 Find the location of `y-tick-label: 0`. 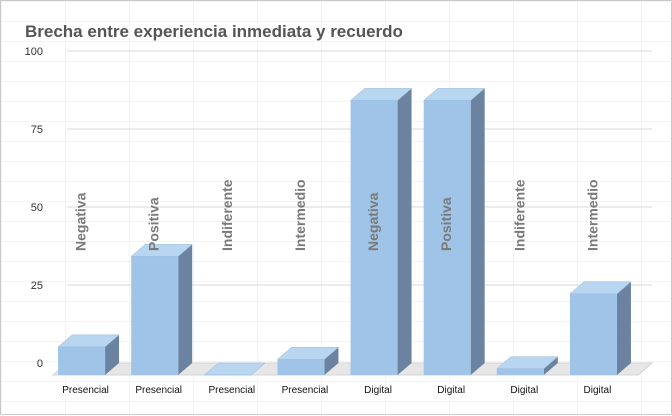

y-tick-label: 0 is located at coordinates (40, 364).